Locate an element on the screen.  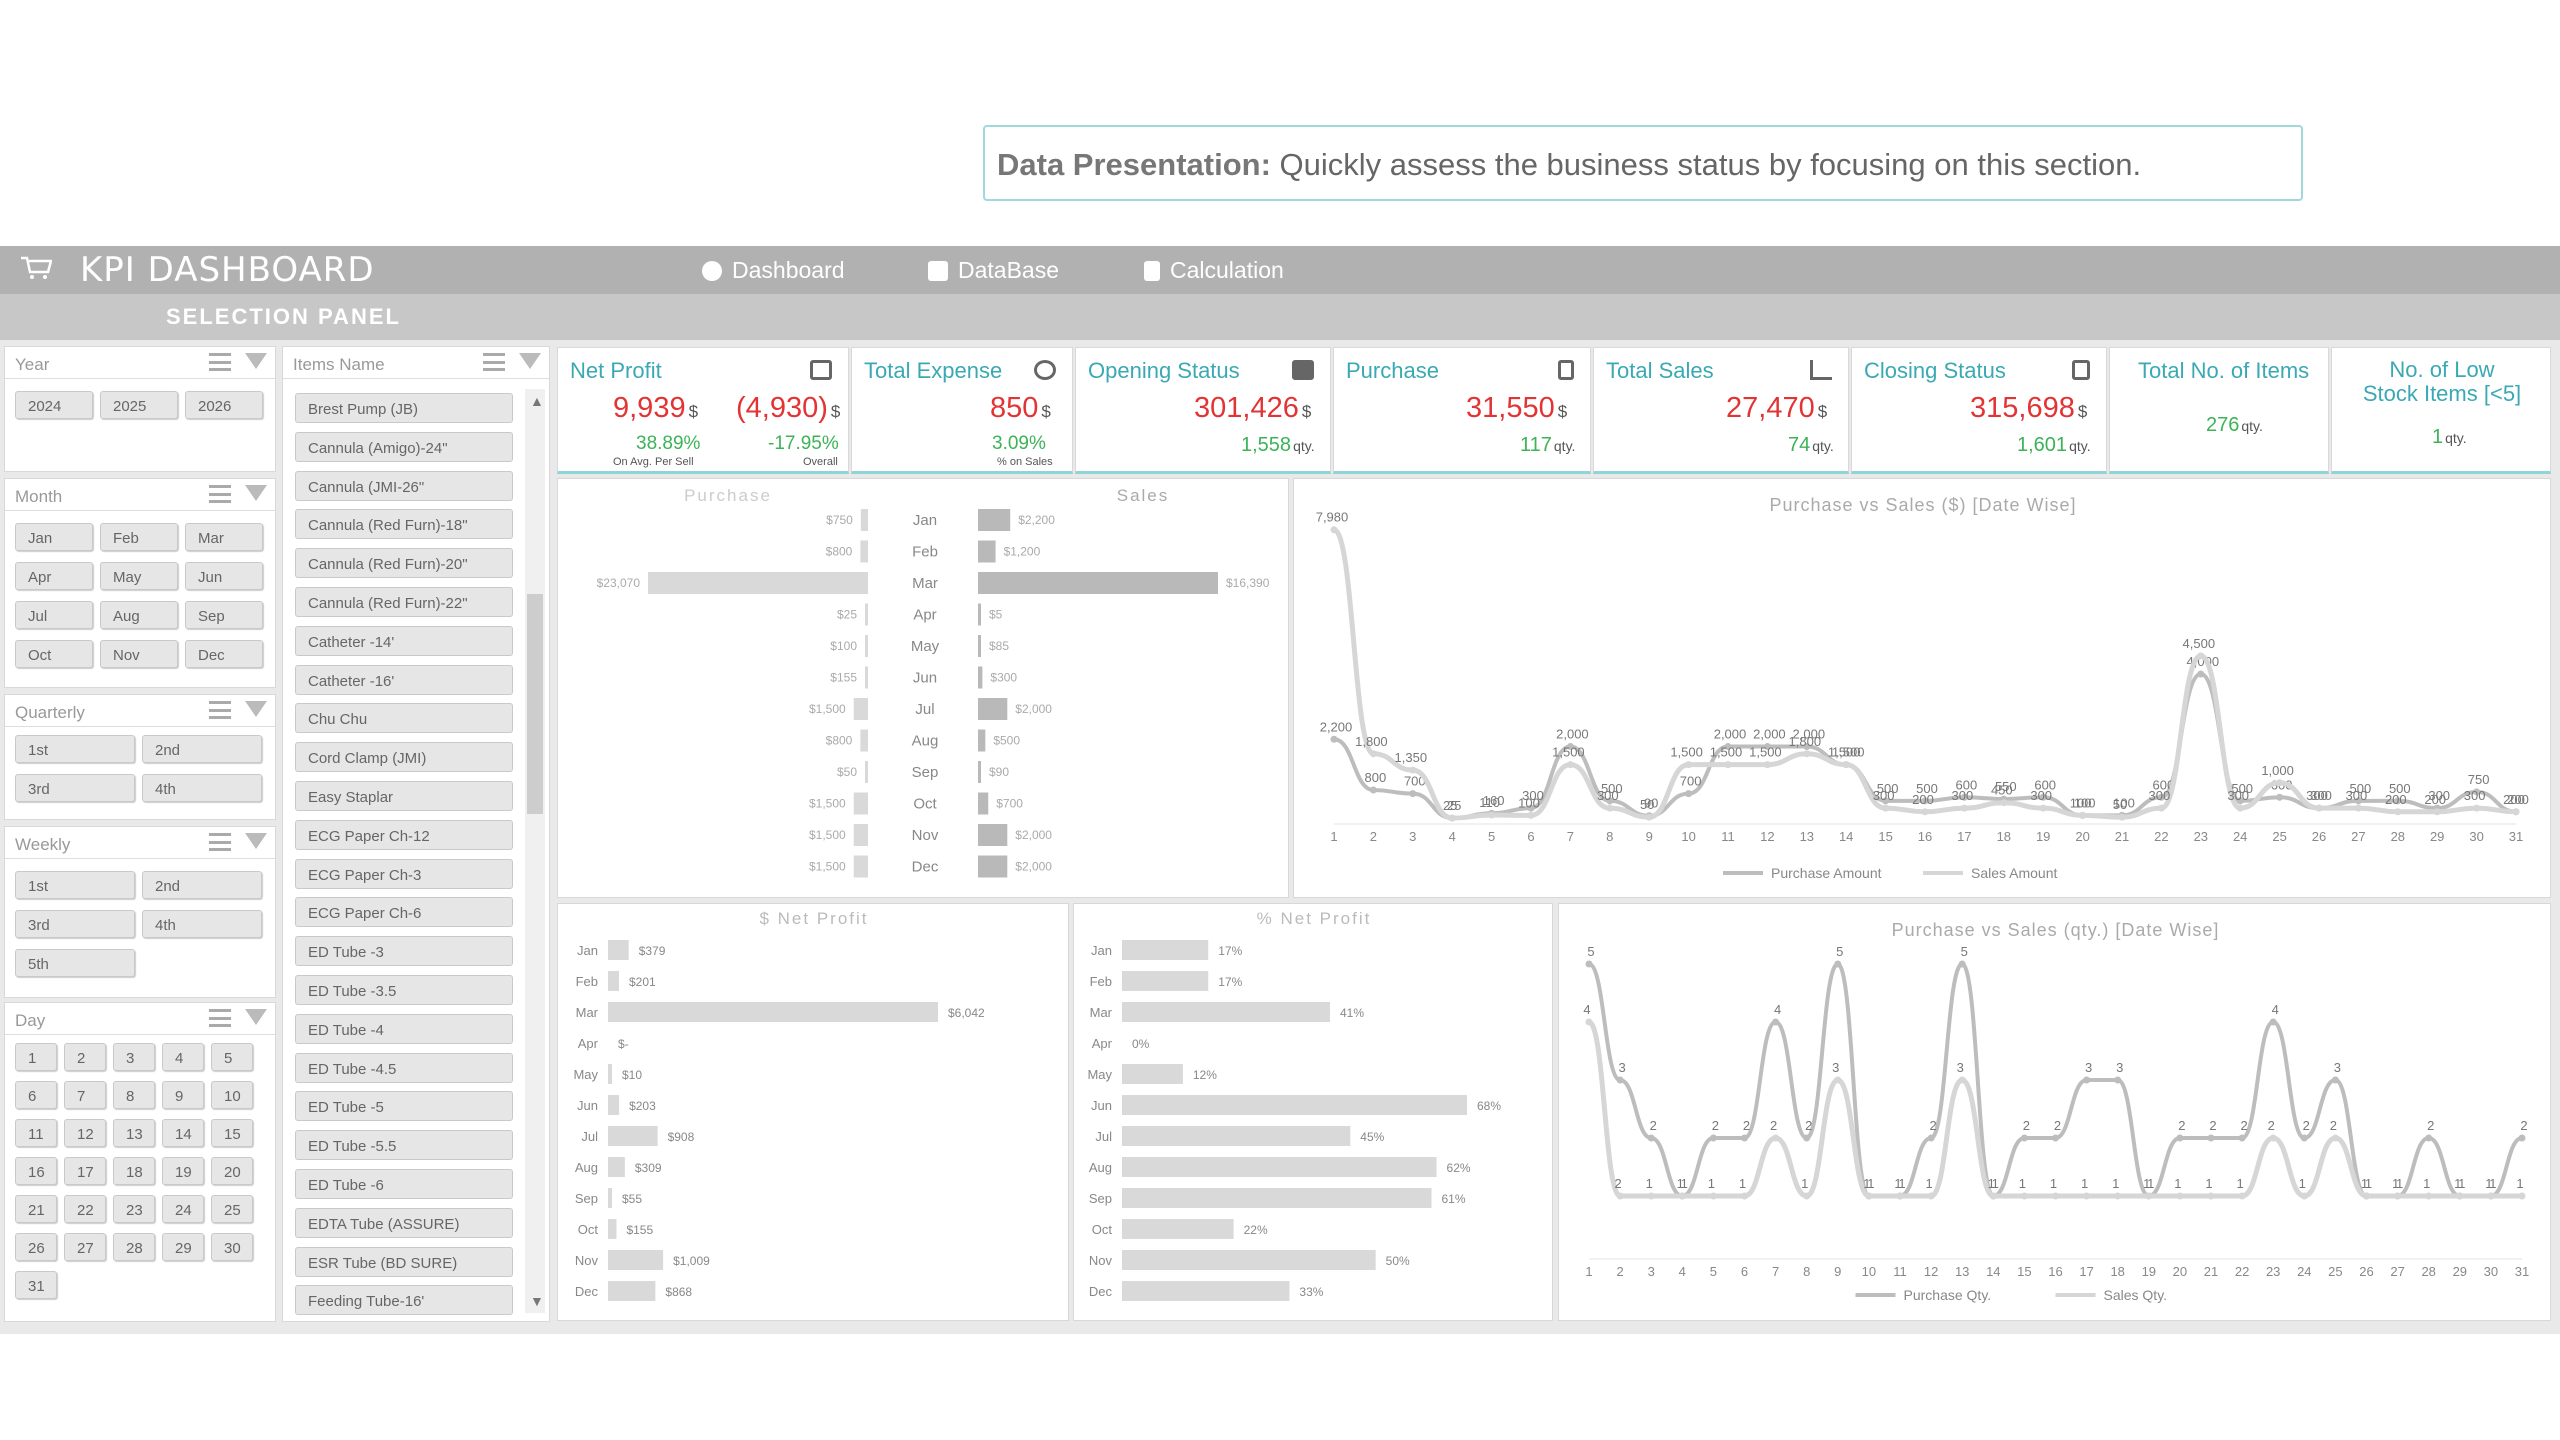
nav-database: DataBase is located at coordinates (993, 270).